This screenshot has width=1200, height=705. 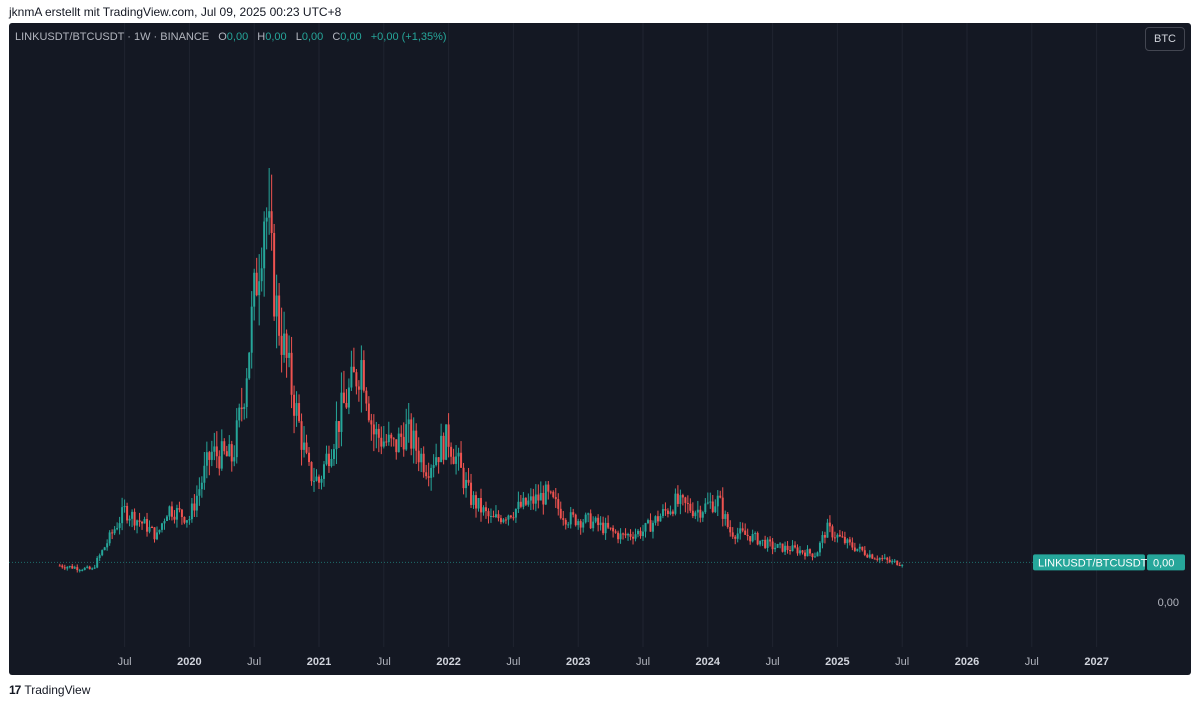 What do you see at coordinates (336, 37) in the screenshot?
I see `legend-close-label: C` at bounding box center [336, 37].